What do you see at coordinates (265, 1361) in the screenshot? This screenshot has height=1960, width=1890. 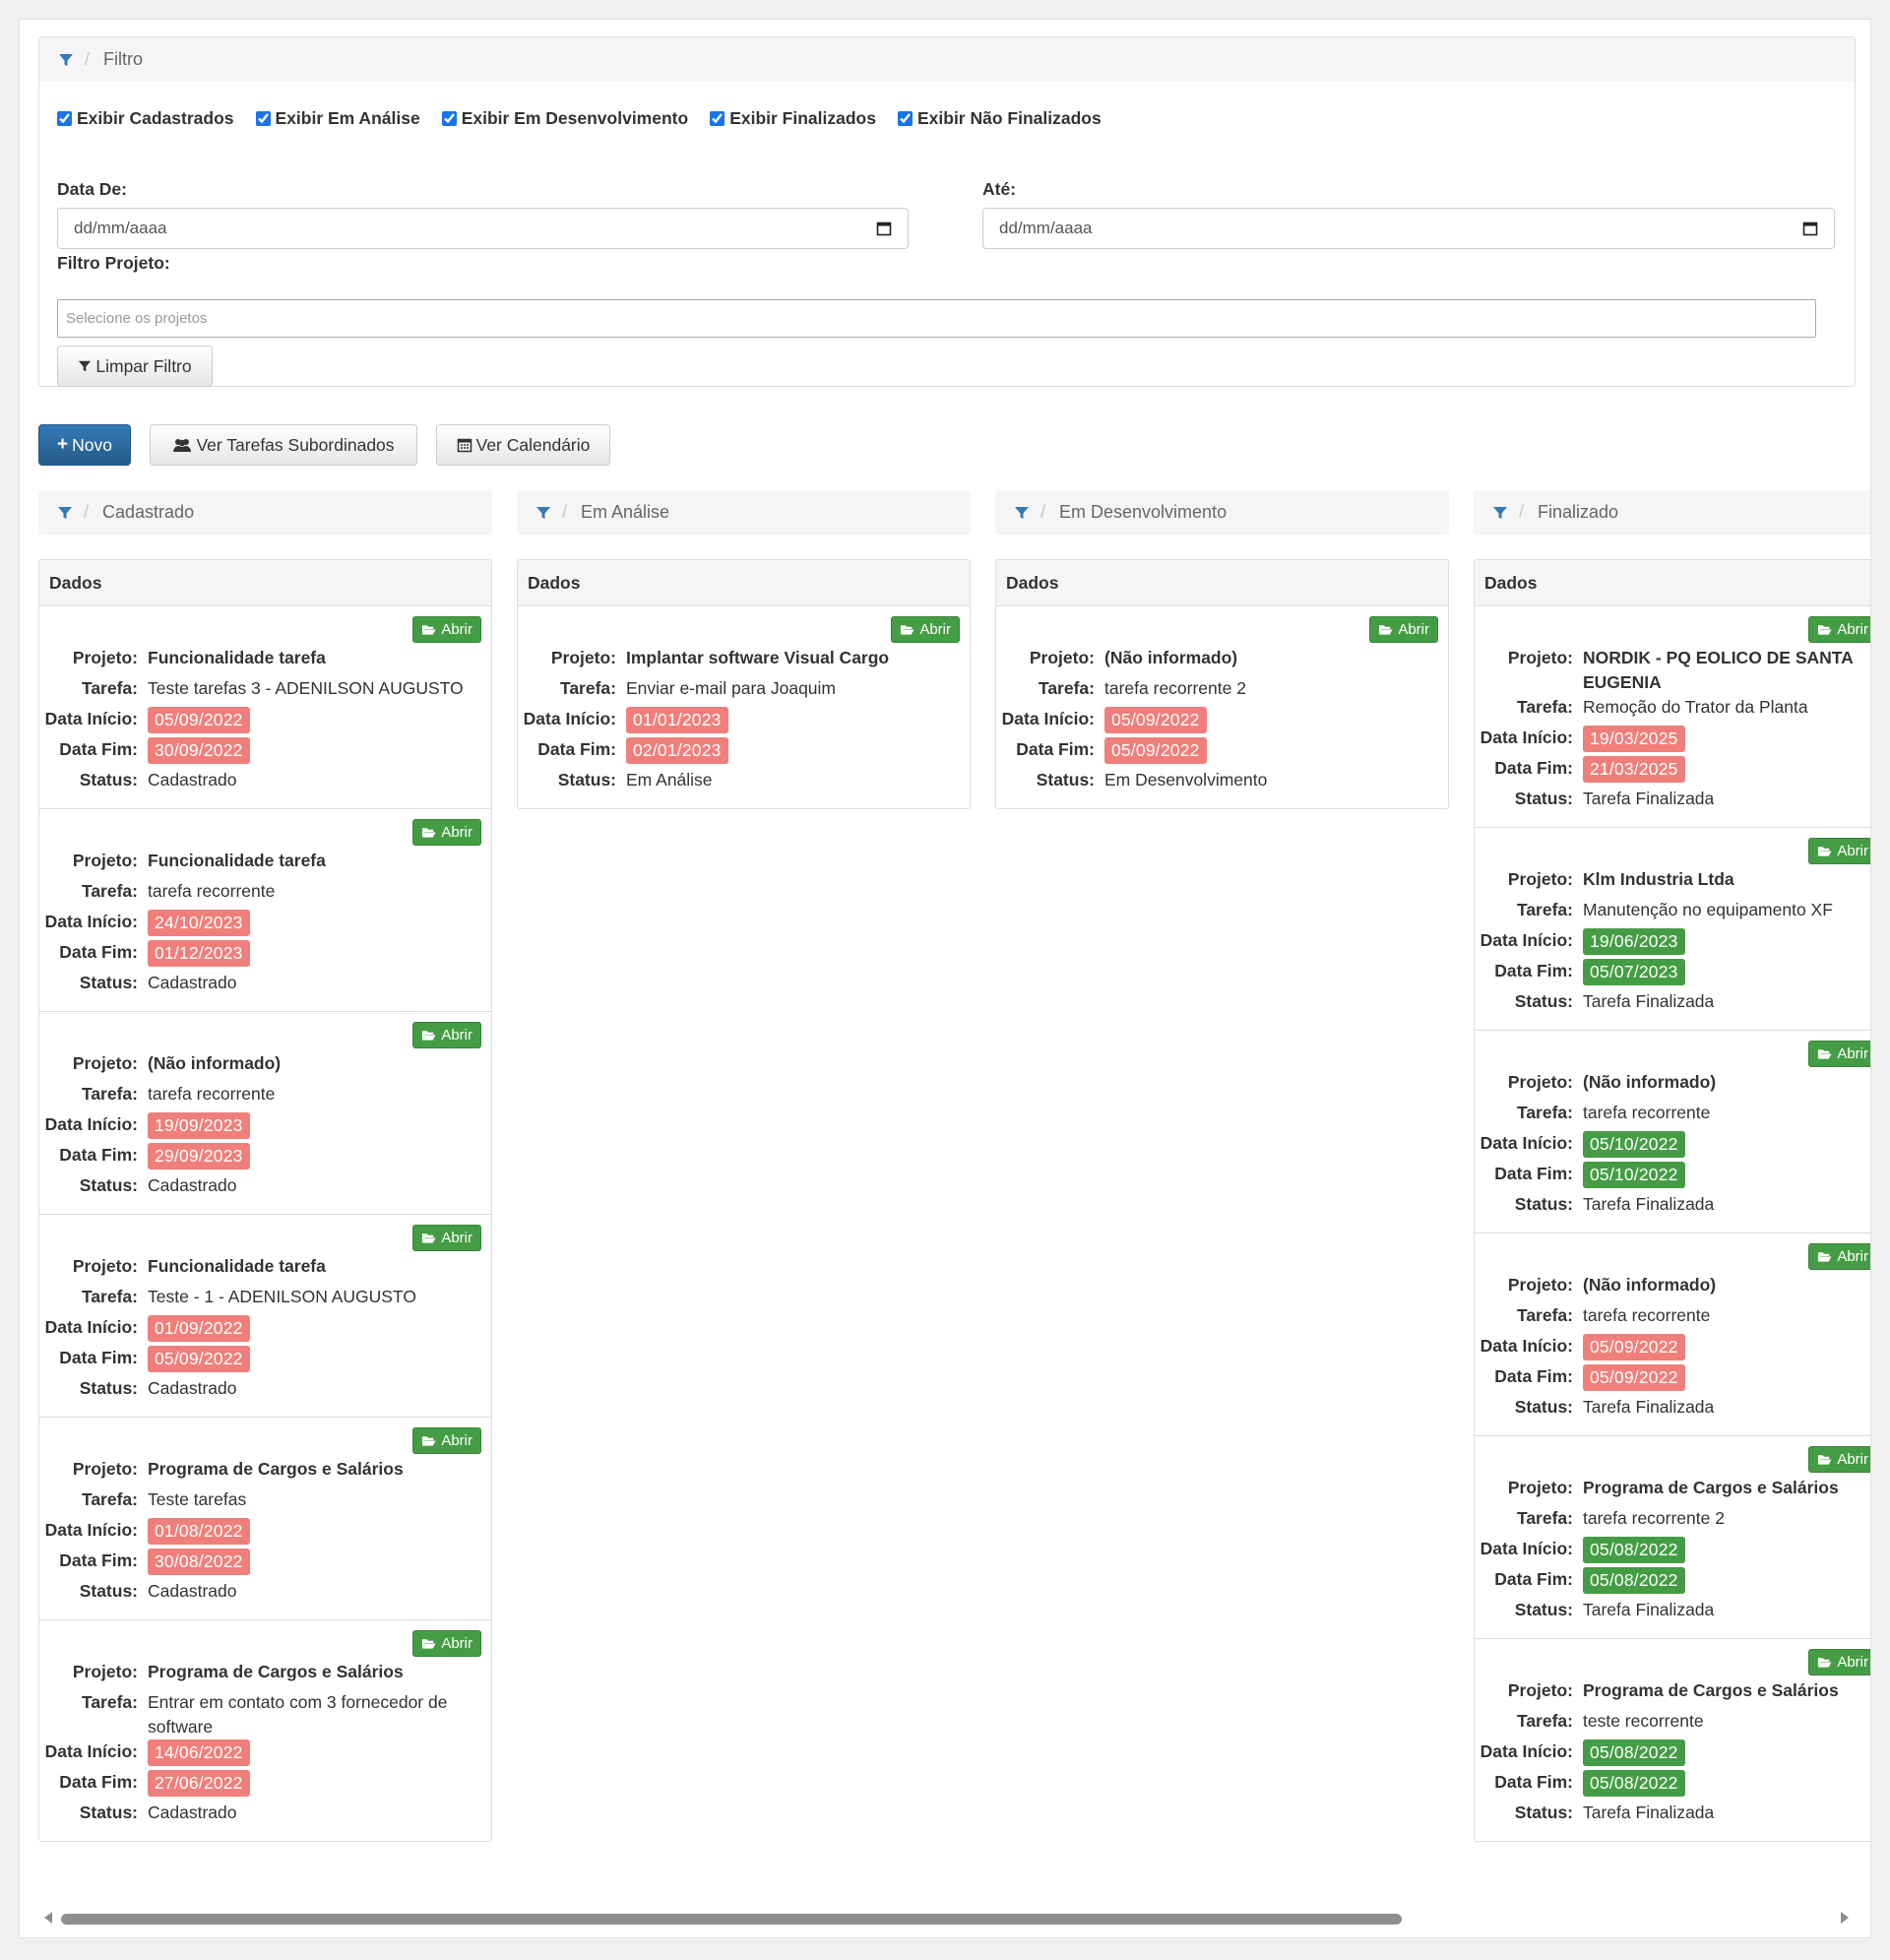 I see `field-row-fim: Data Fim: 05/09/2022` at bounding box center [265, 1361].